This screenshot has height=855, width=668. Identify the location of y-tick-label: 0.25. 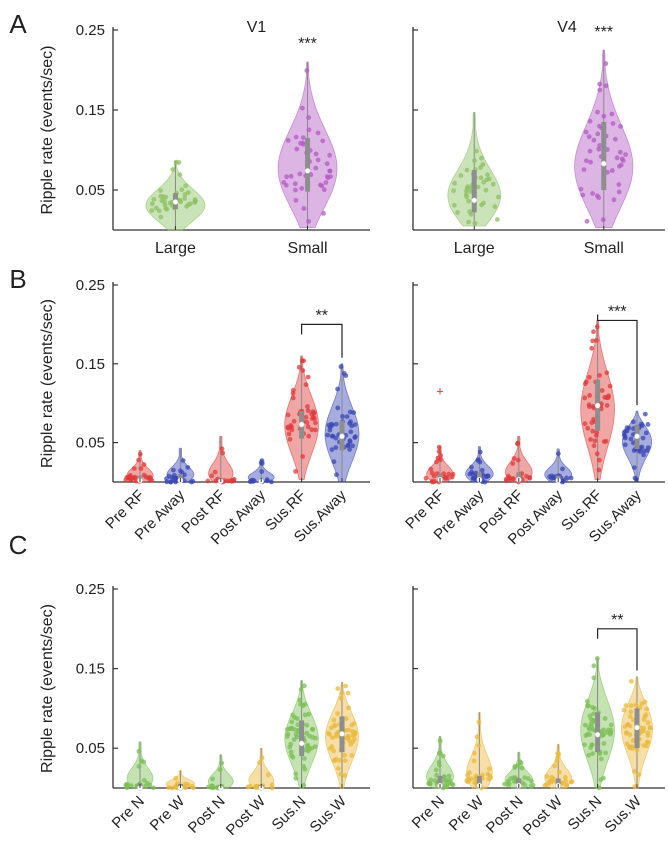
(90, 30).